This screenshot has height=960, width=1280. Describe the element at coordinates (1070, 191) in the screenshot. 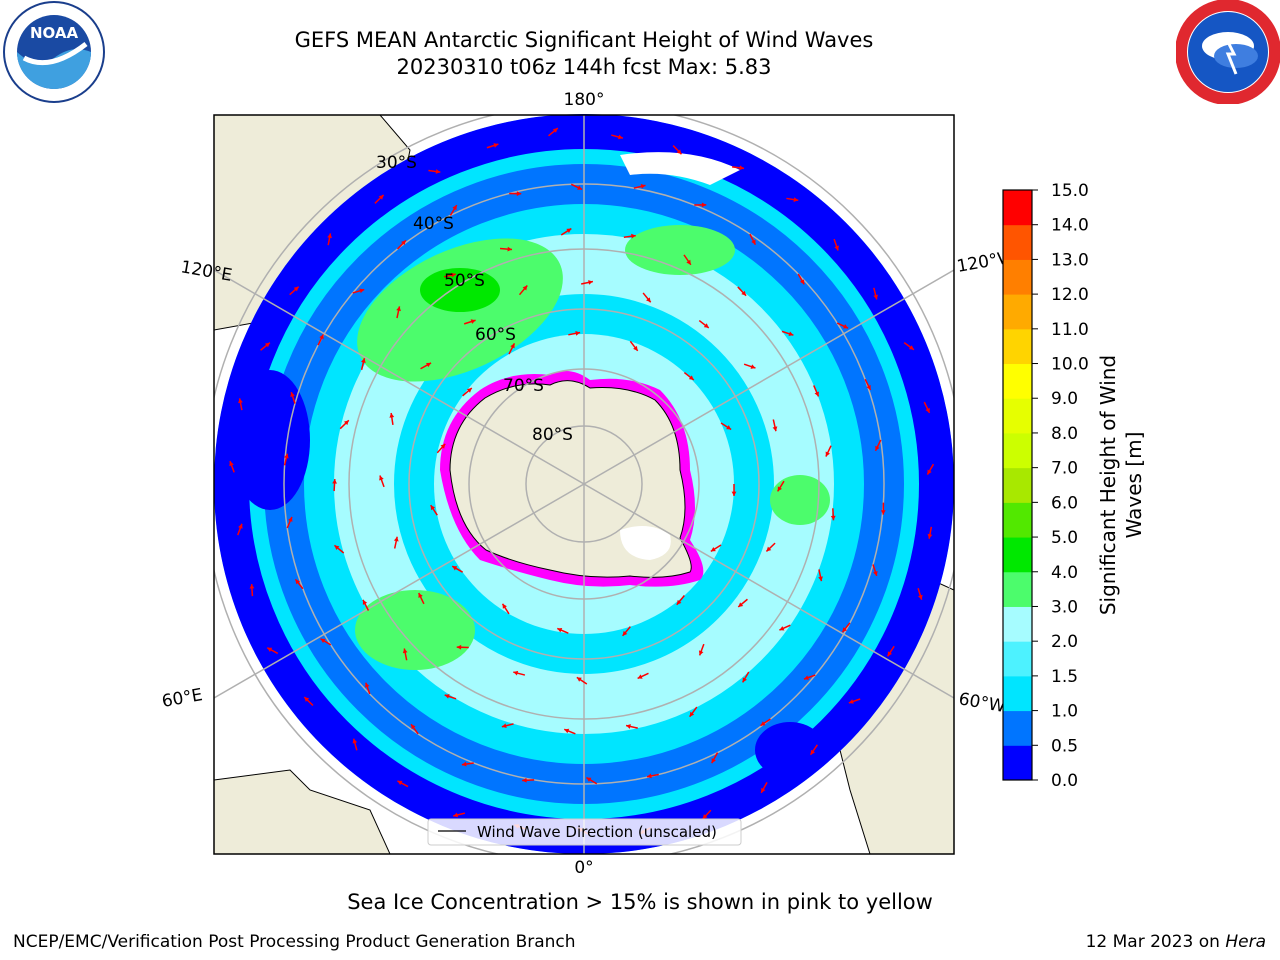

I see `colorbar-tick-label: 15.0` at that location.